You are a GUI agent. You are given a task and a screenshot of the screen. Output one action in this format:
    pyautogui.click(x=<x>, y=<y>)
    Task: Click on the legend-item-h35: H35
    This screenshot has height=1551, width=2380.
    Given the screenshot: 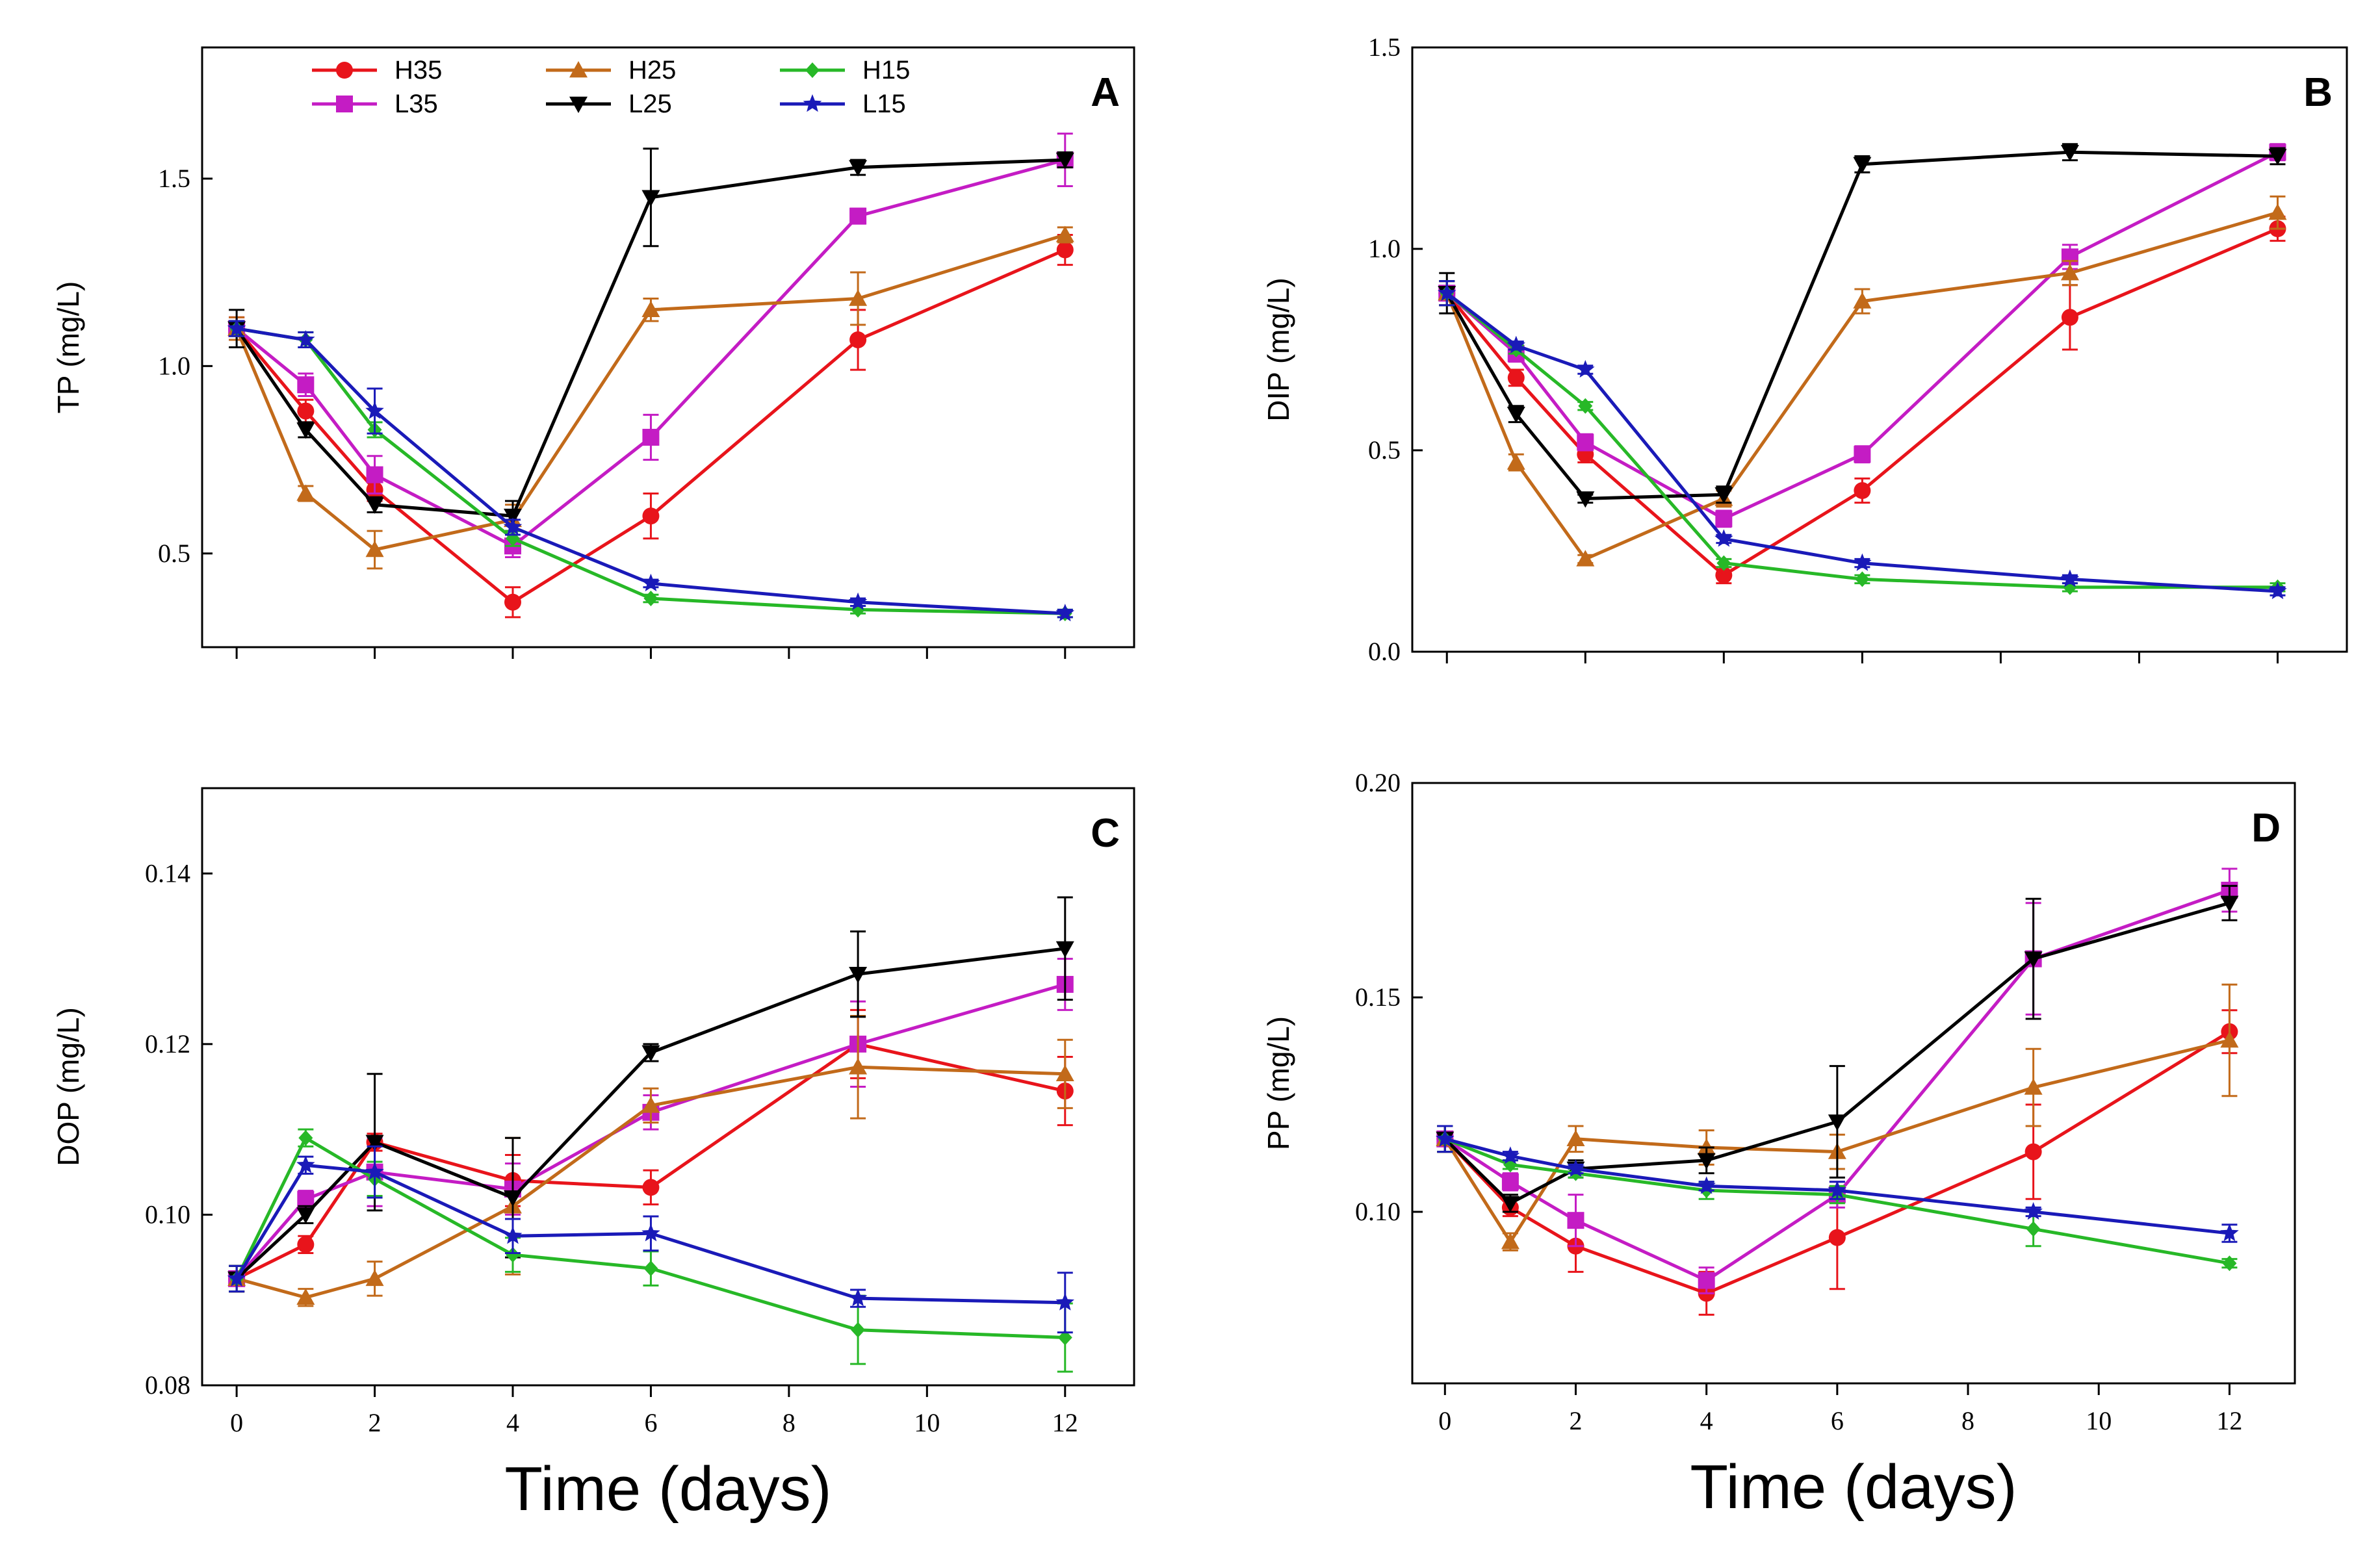 What is the action you would take?
    pyautogui.click(x=377, y=70)
    